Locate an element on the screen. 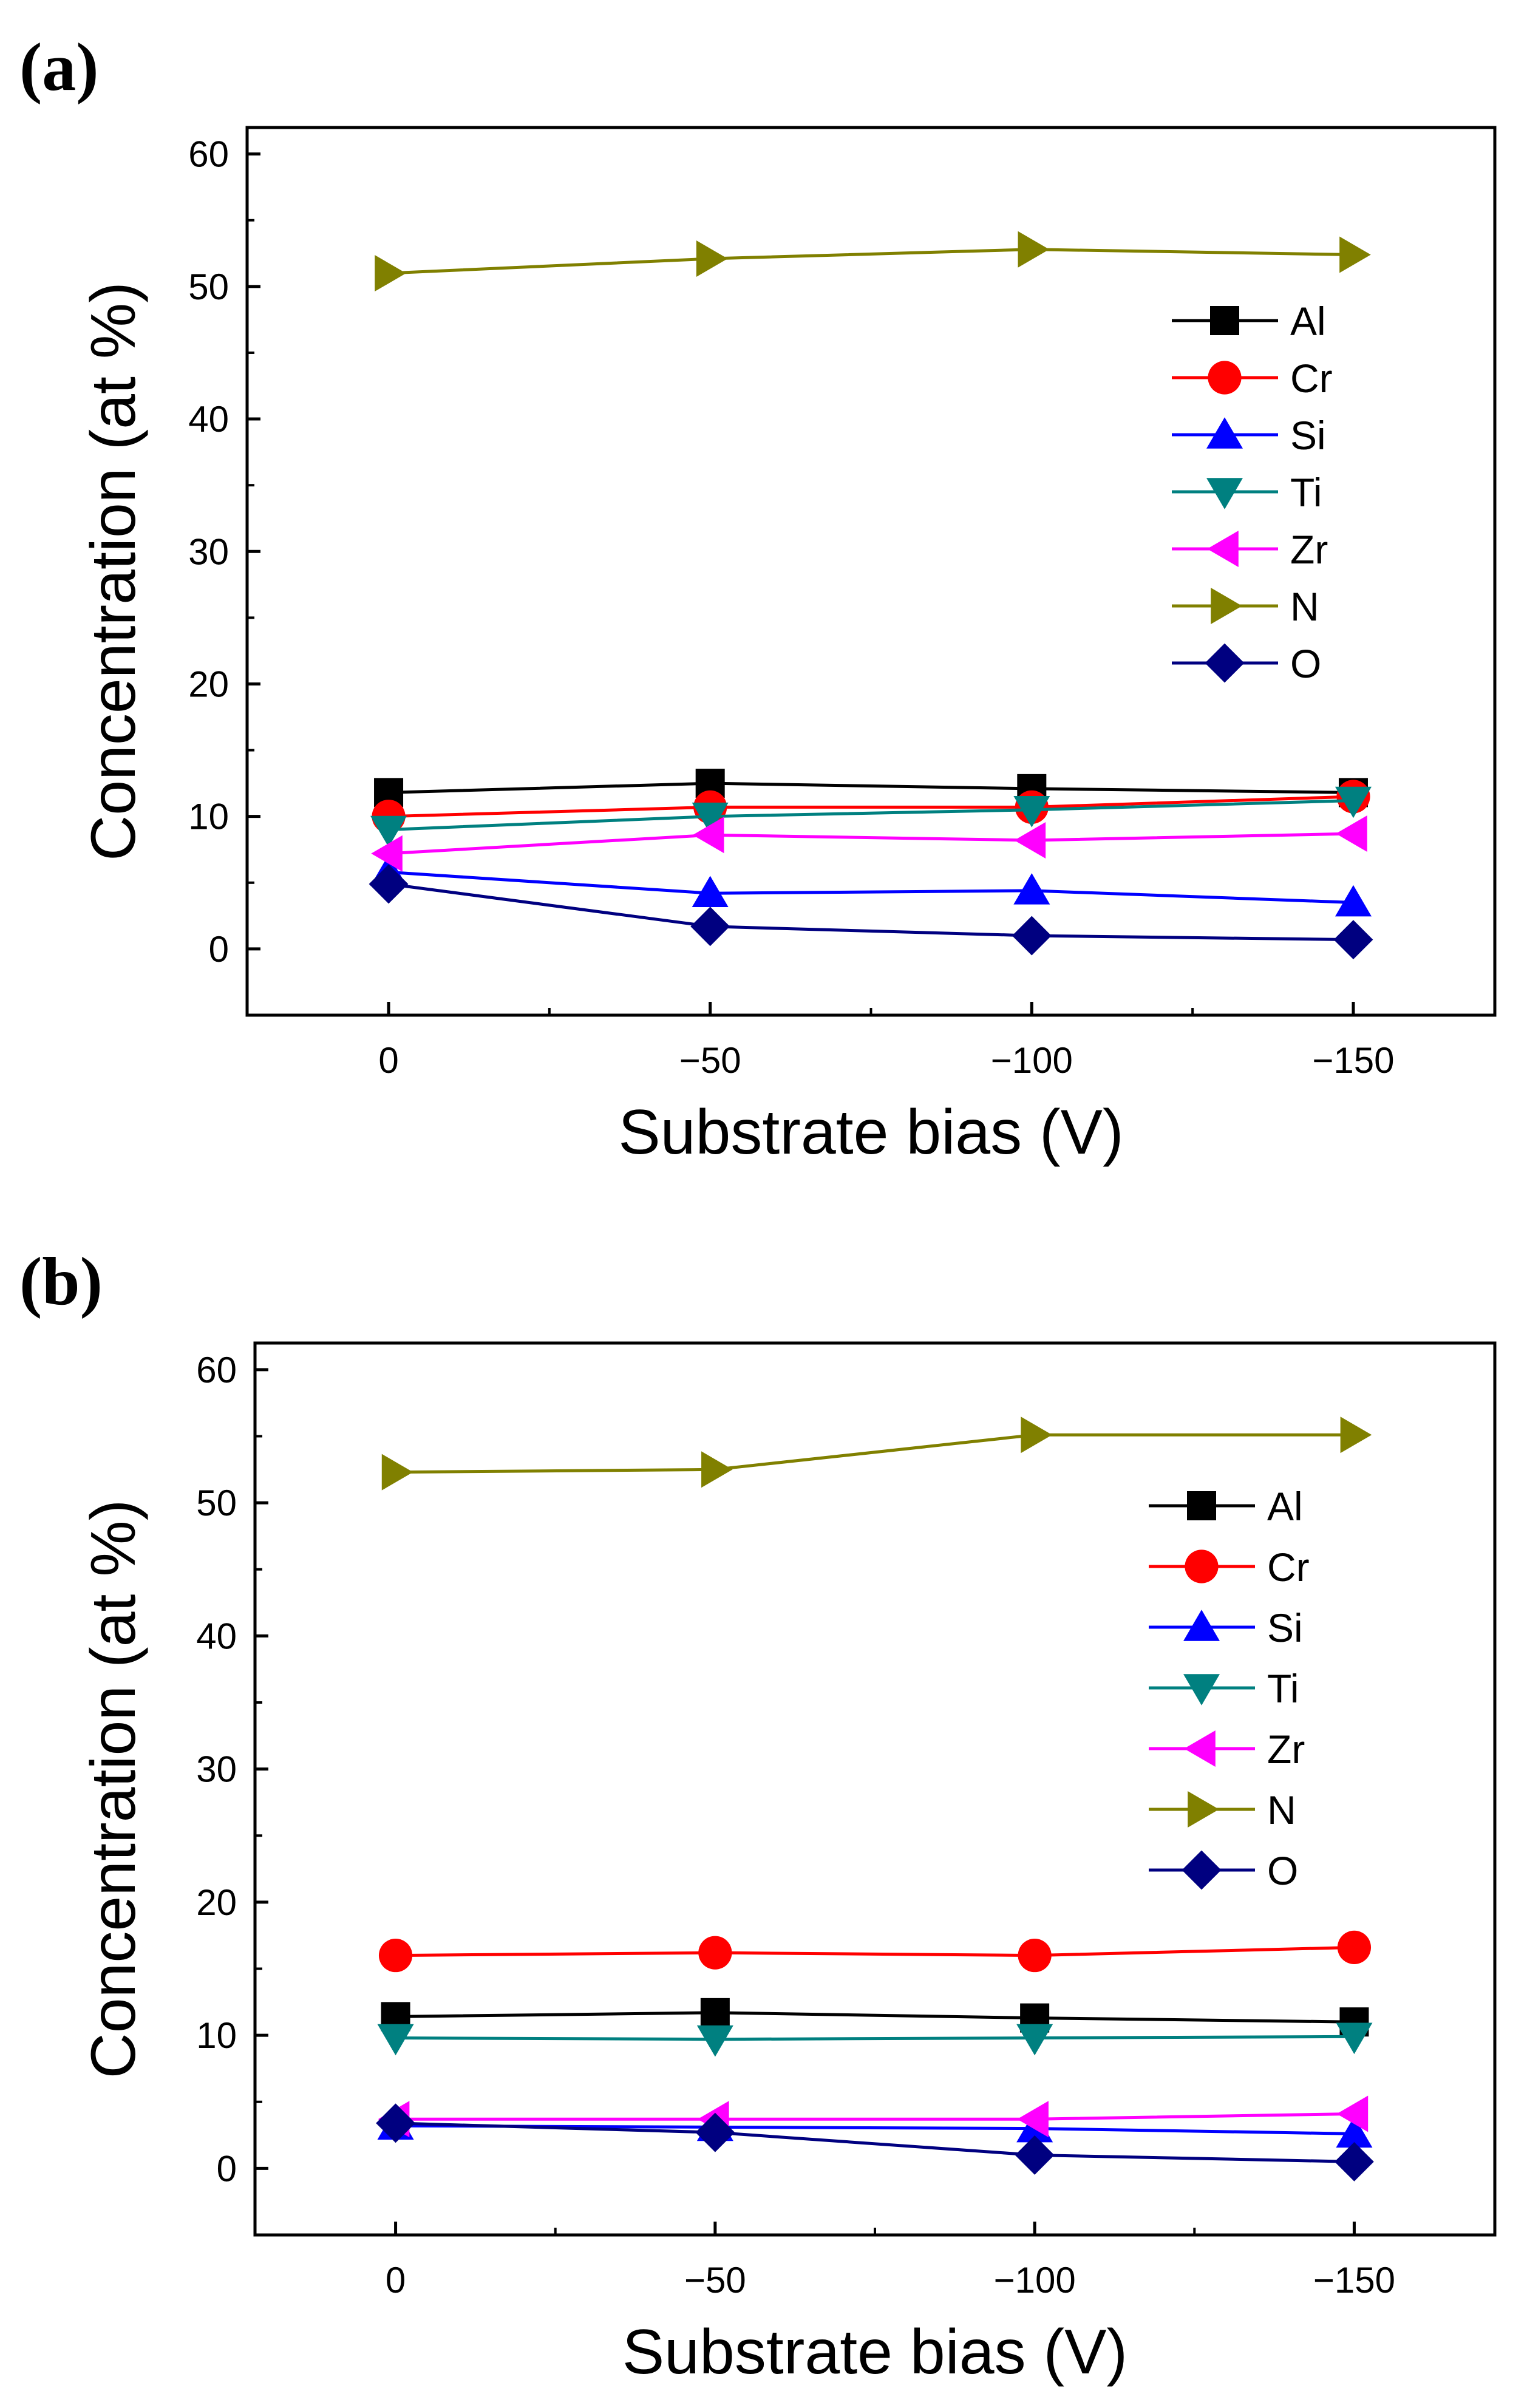 This screenshot has width=1527, height=2408. series-line-si is located at coordinates (871, 887).